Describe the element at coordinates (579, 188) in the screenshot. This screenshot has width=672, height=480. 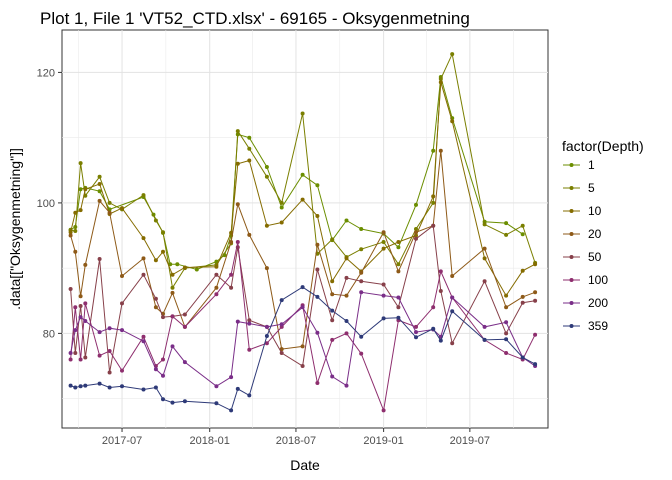
I see `legend-item: 5` at that location.